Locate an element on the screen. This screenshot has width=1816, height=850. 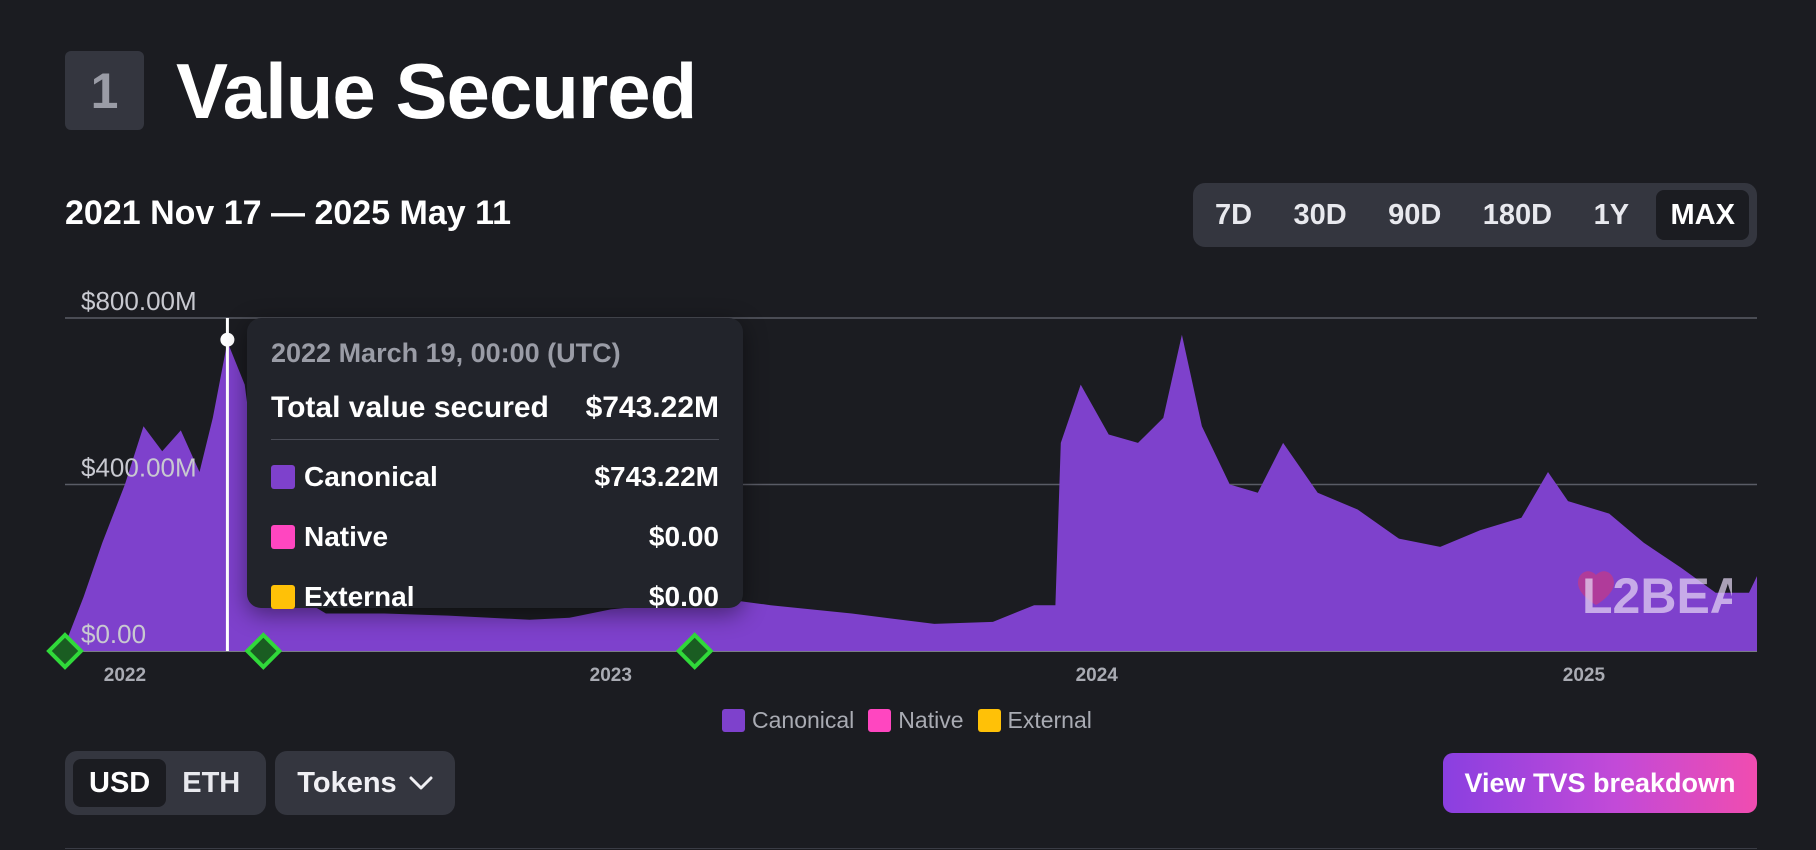
l2beat-watermark-logo: L2BEAT is located at coordinates (1655, 595).